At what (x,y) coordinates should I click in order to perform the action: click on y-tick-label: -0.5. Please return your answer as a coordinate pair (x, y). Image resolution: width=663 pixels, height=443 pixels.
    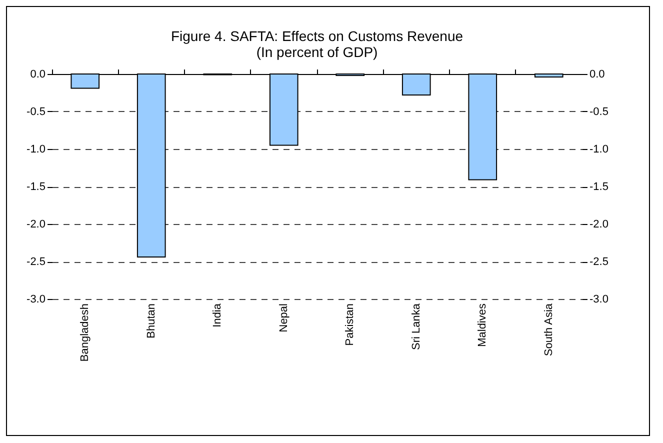
    Looking at the image, I should click on (36, 112).